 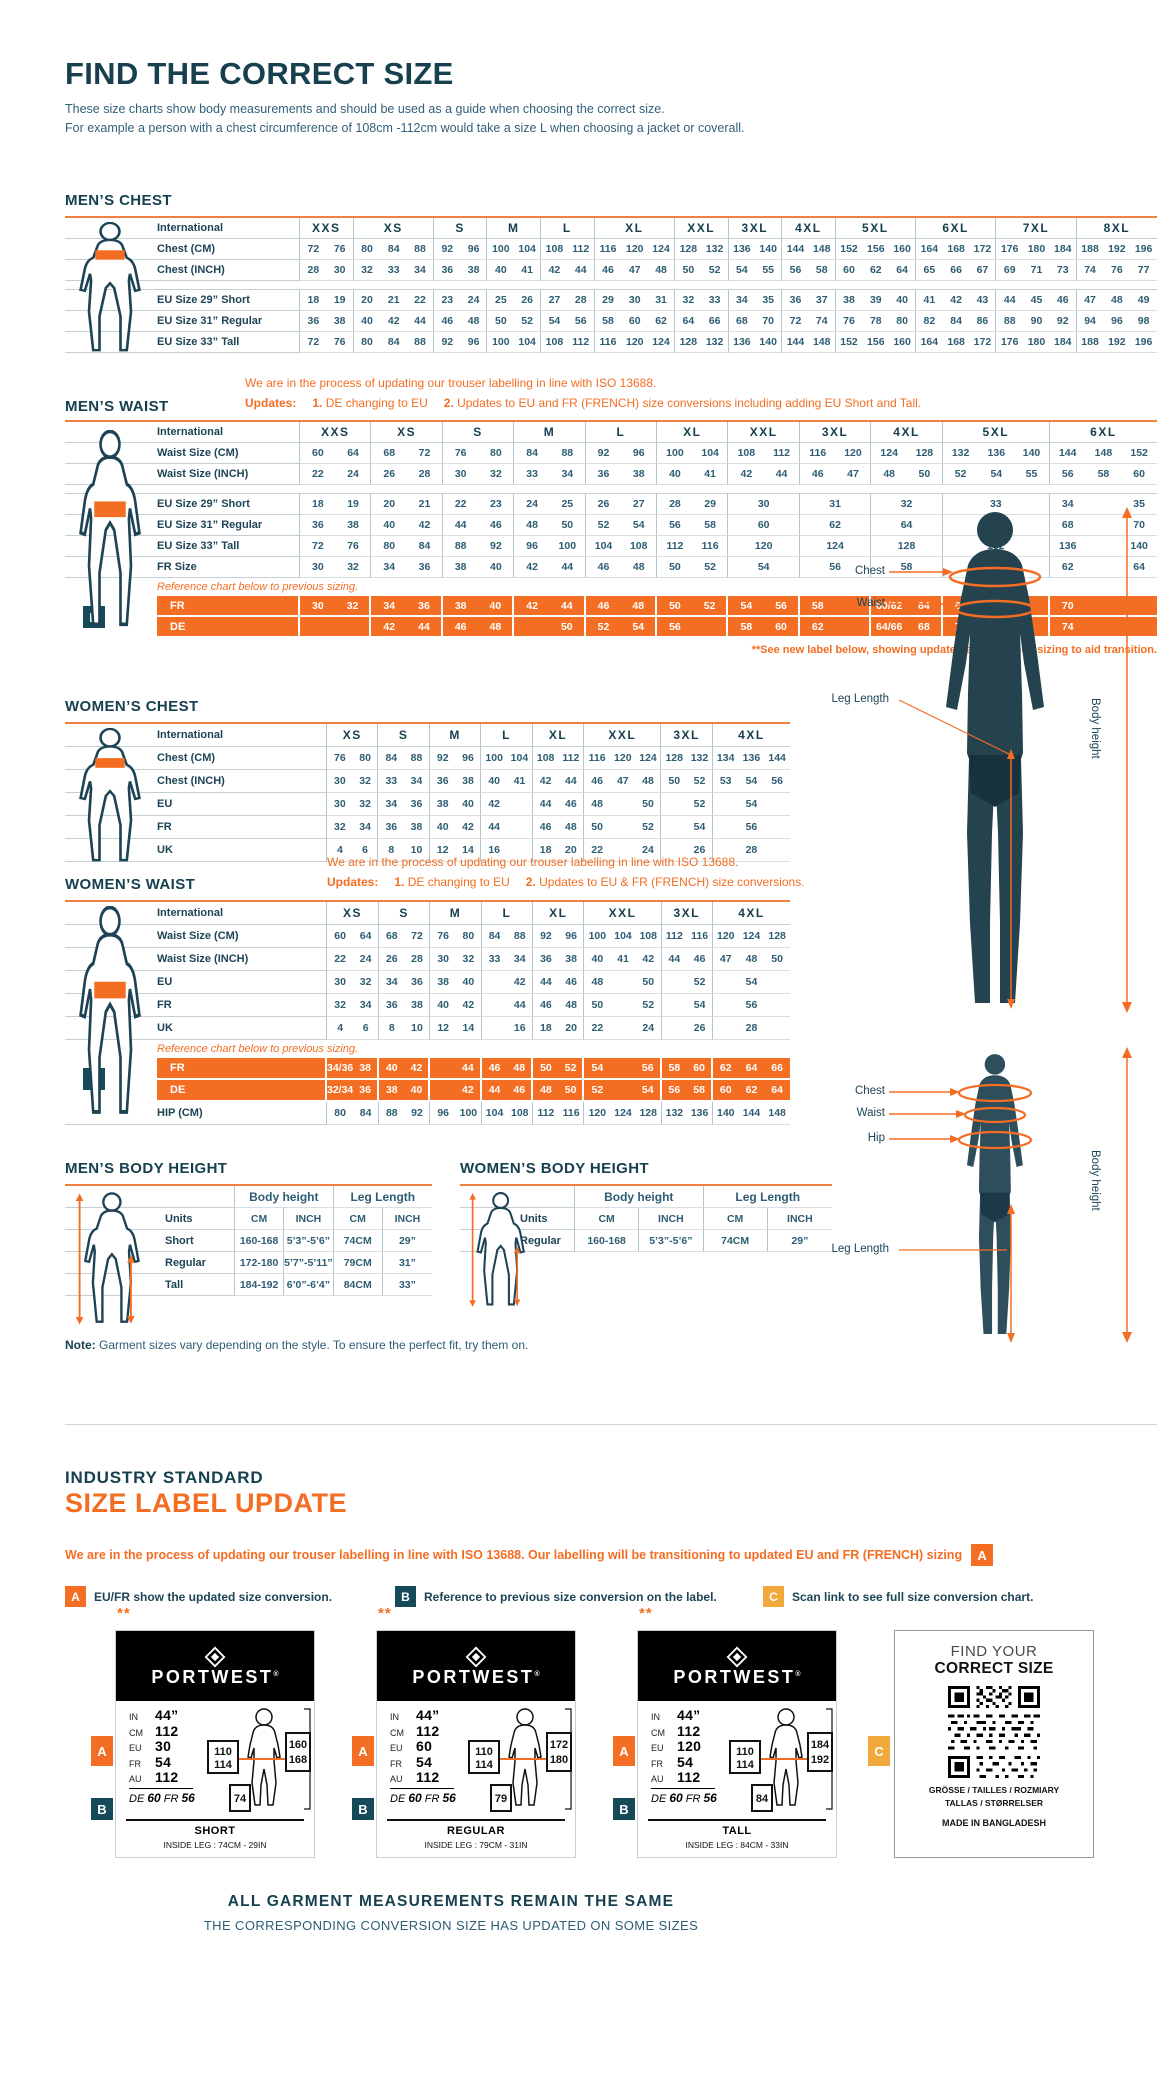 I want to click on qr-code, so click(x=994, y=1732).